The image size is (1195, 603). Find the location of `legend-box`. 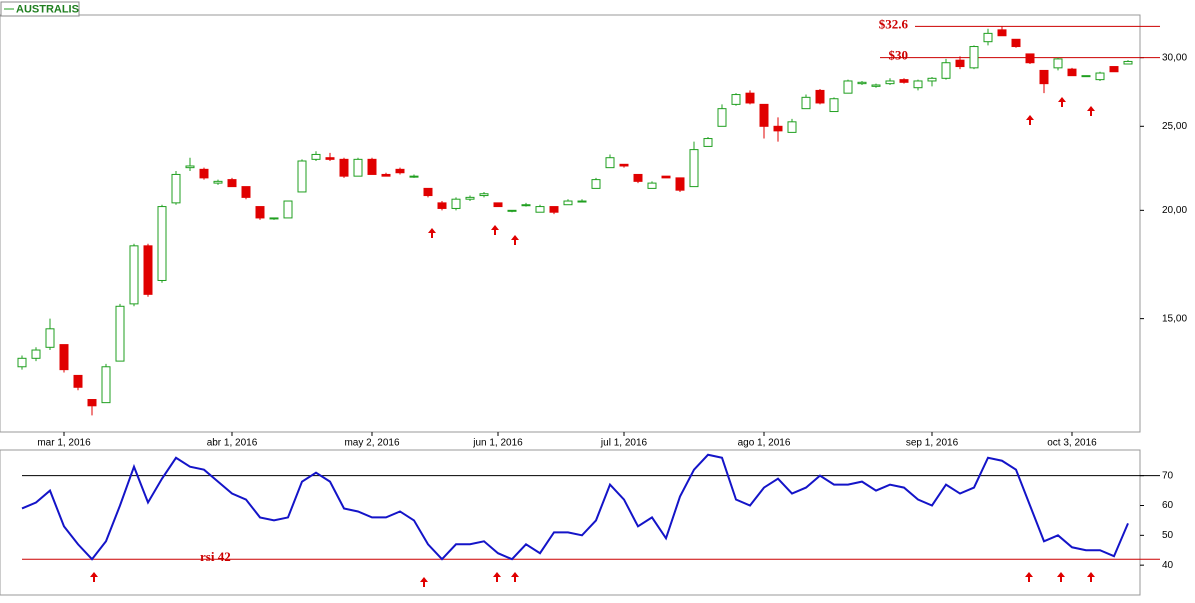

legend-box is located at coordinates (40, 9).